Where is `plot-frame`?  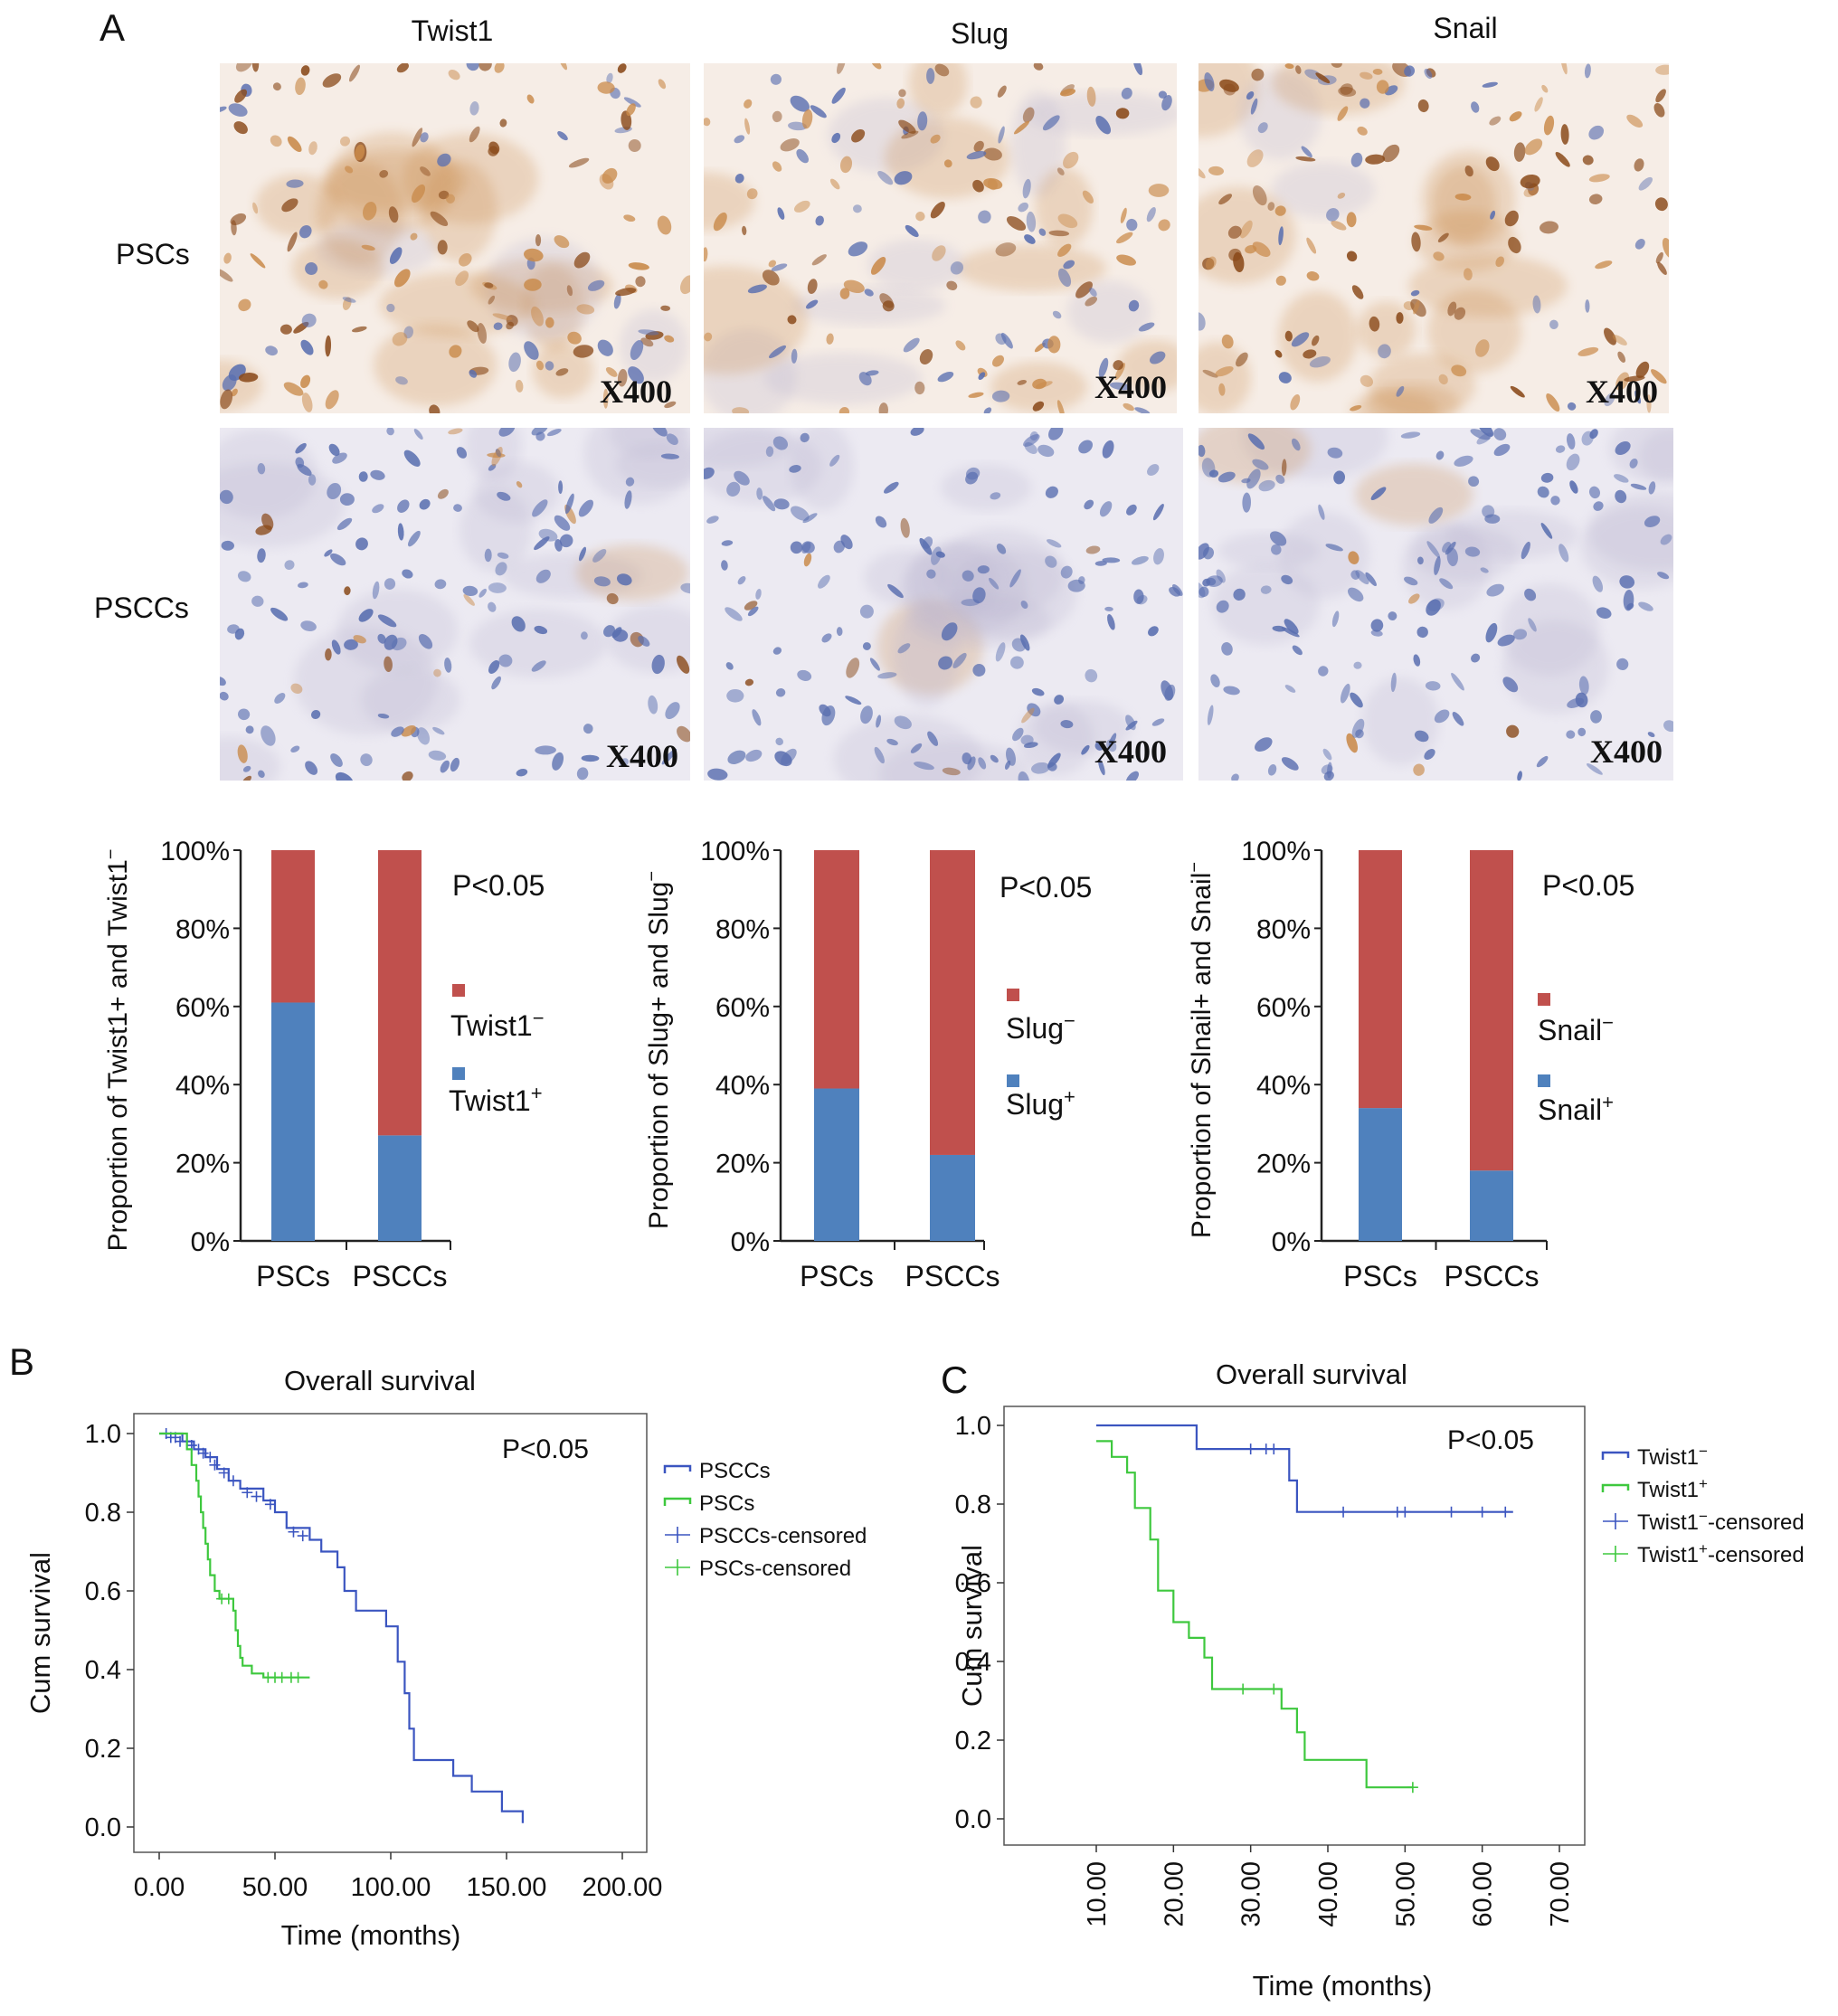
plot-frame is located at coordinates (1294, 1626).